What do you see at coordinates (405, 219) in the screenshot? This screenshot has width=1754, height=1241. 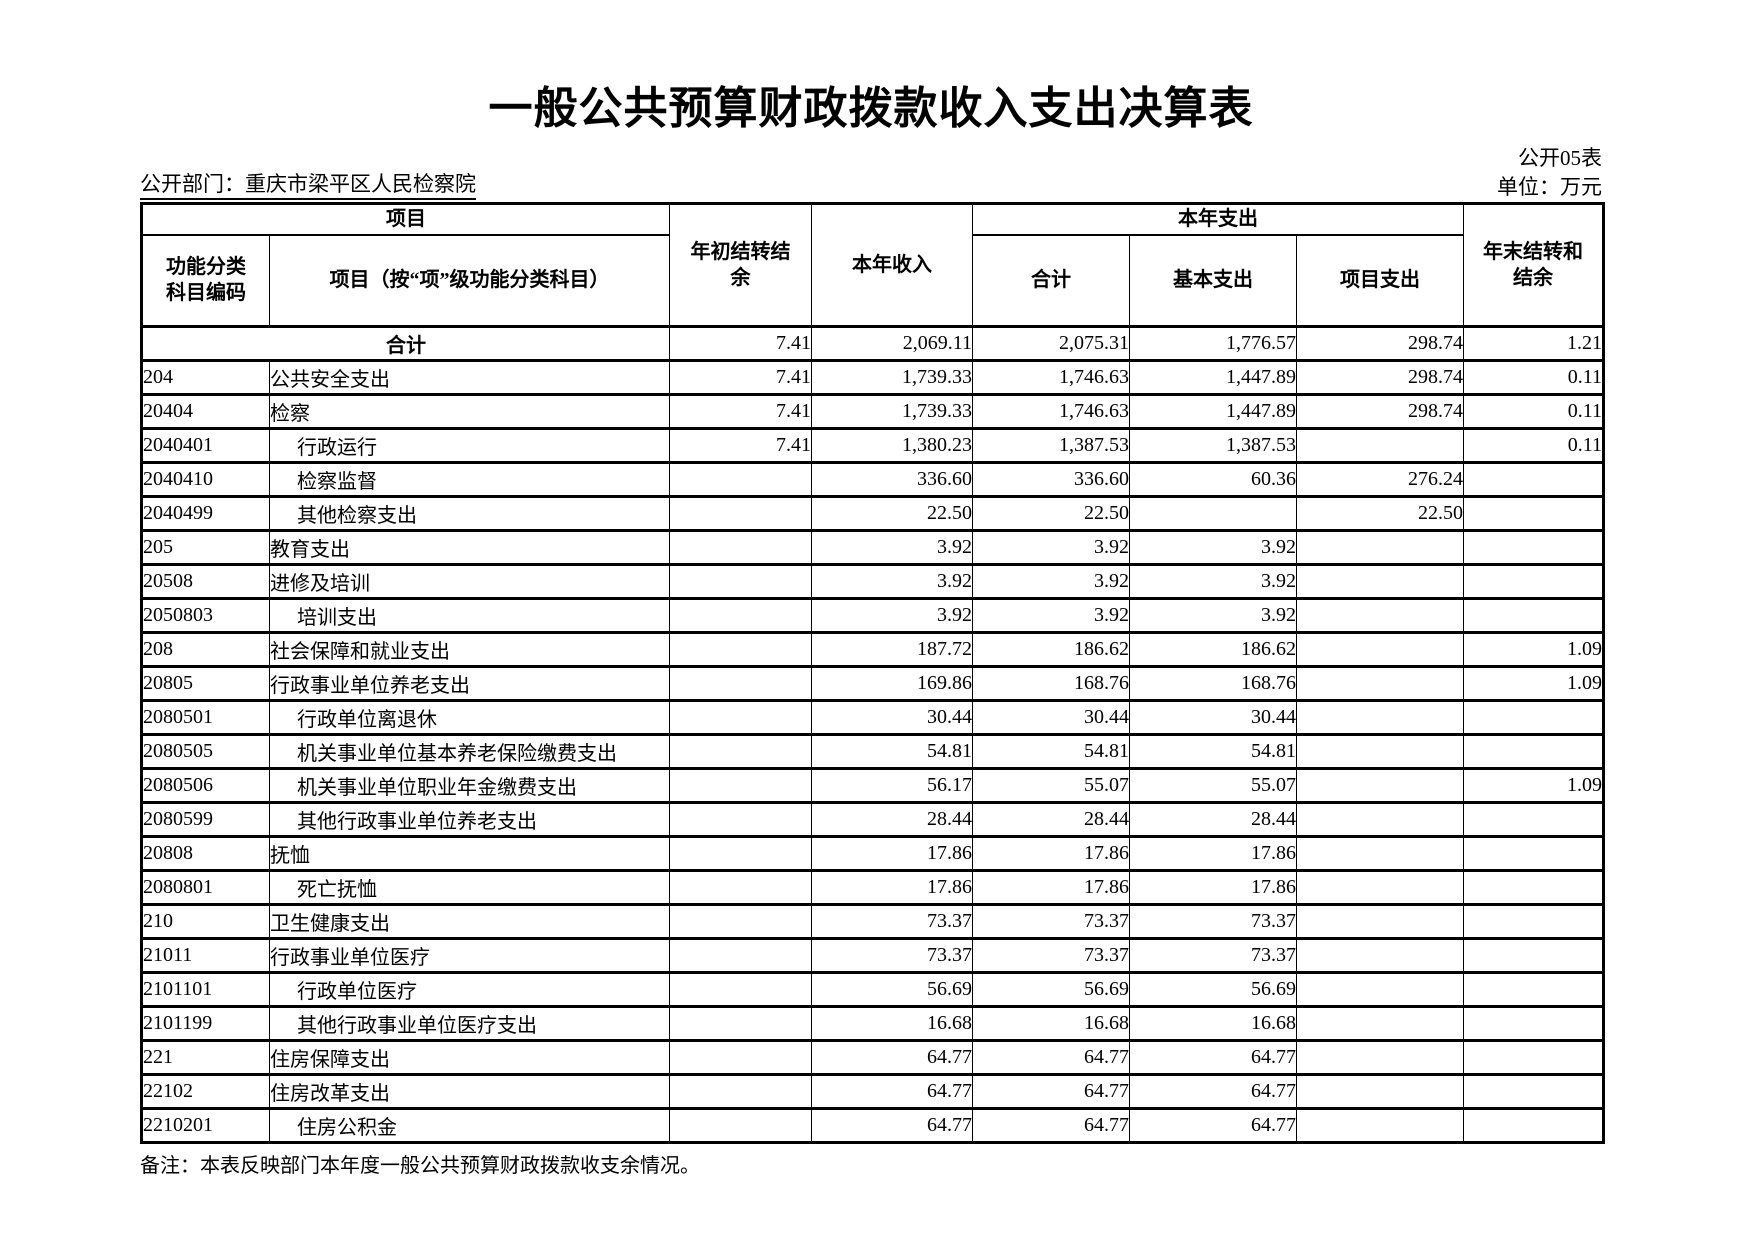 I see `header-group-item: 项目` at bounding box center [405, 219].